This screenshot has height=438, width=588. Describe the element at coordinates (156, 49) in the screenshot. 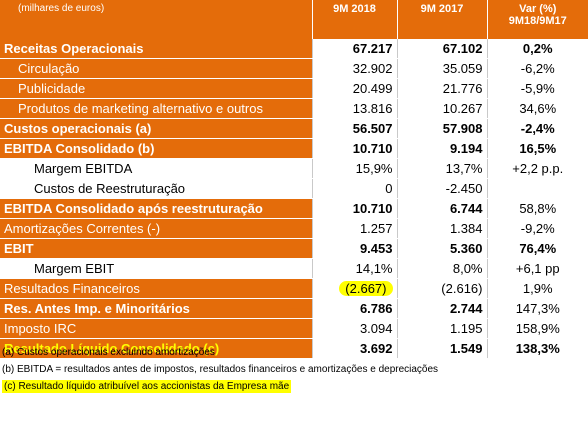

I see `row-label: Receitas Operacionais` at that location.